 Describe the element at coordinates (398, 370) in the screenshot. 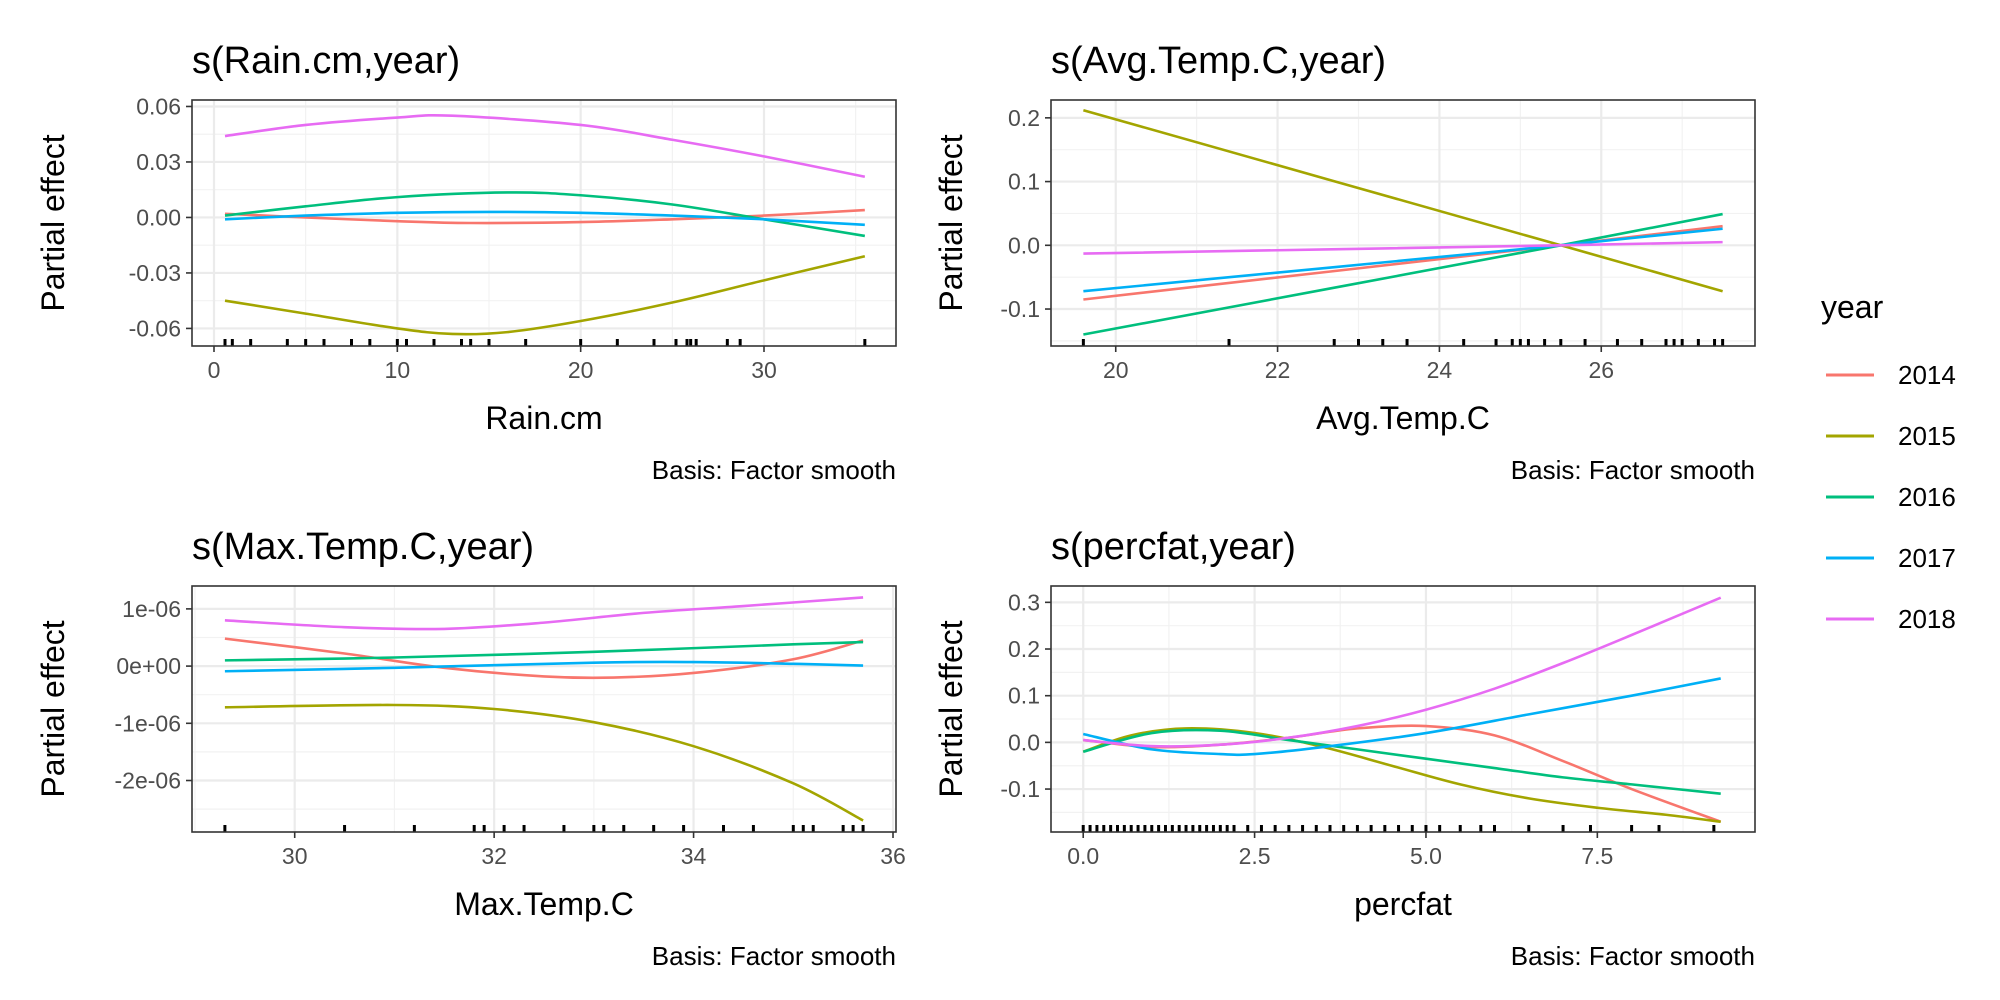

I see `x-tick-label: 10` at that location.